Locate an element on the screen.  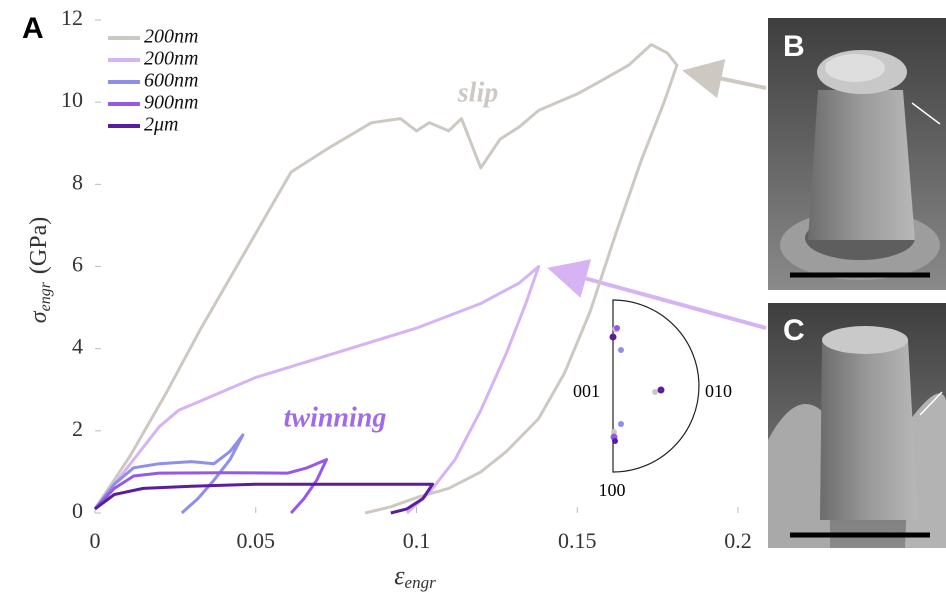
x-tick-label: 0.15 is located at coordinates (577, 540).